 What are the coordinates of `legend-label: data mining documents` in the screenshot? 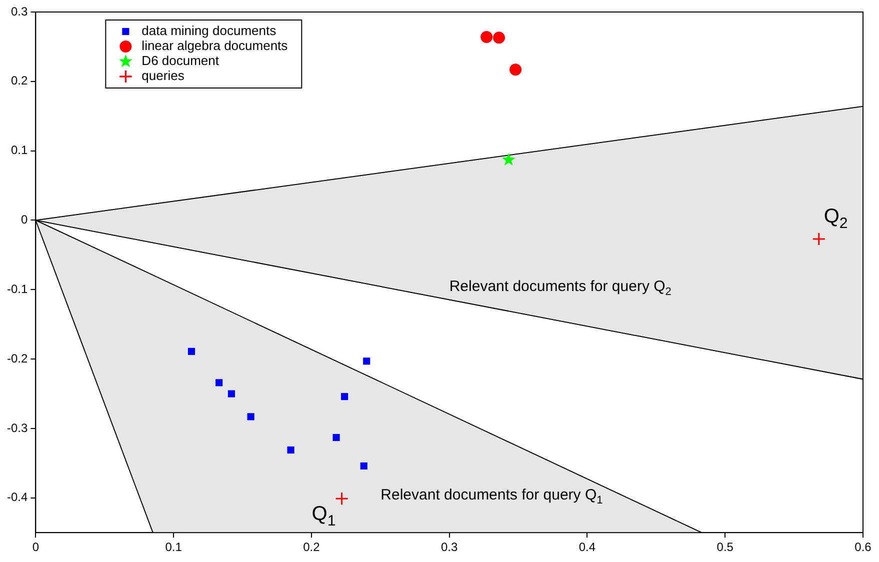 It's located at (209, 30).